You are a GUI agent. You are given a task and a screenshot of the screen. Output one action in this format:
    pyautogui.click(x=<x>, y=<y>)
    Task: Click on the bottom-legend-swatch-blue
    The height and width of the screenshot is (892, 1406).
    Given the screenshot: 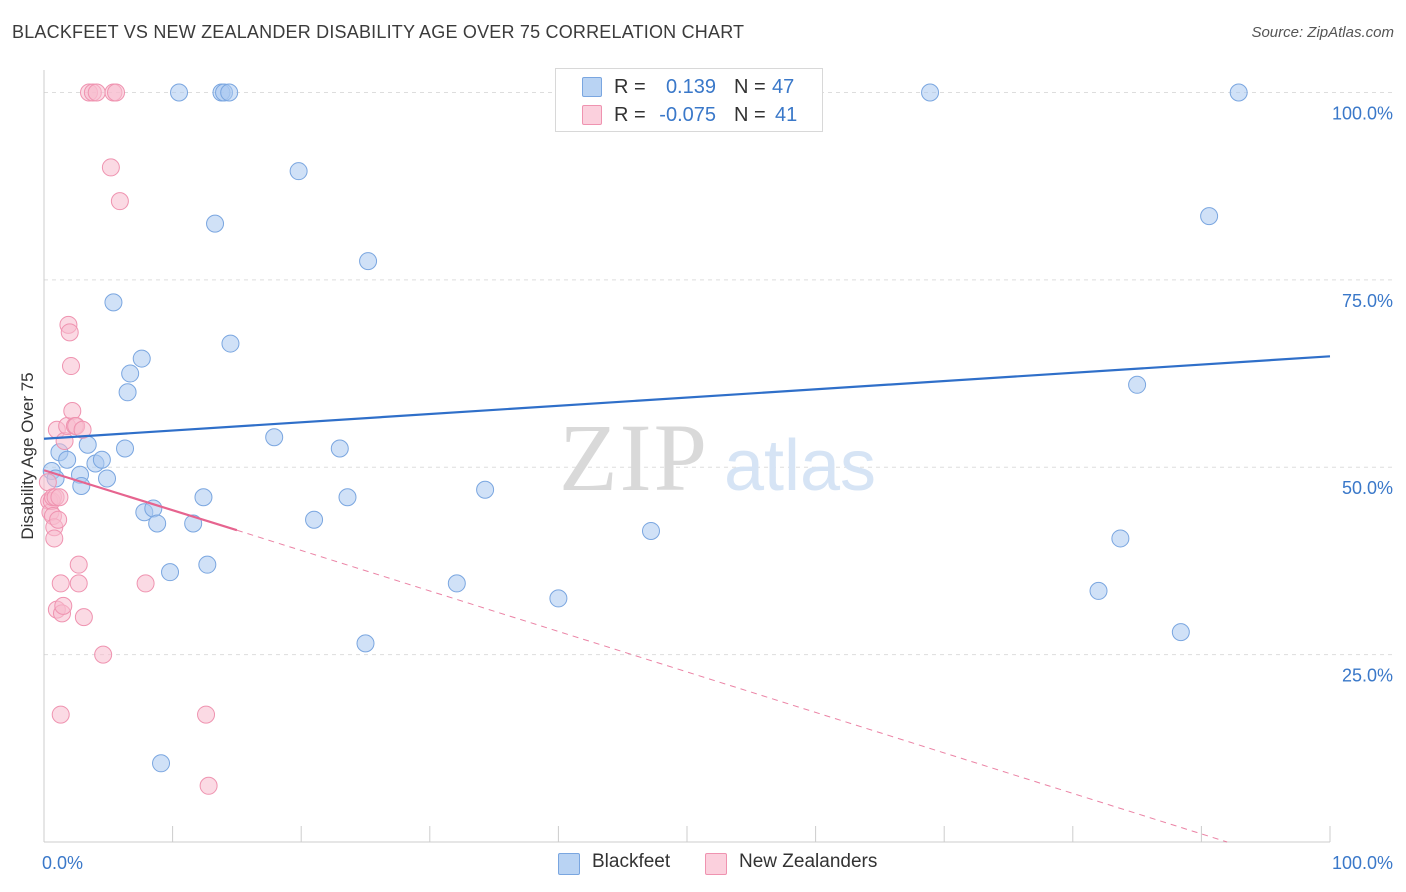 What is the action you would take?
    pyautogui.click(x=569, y=864)
    